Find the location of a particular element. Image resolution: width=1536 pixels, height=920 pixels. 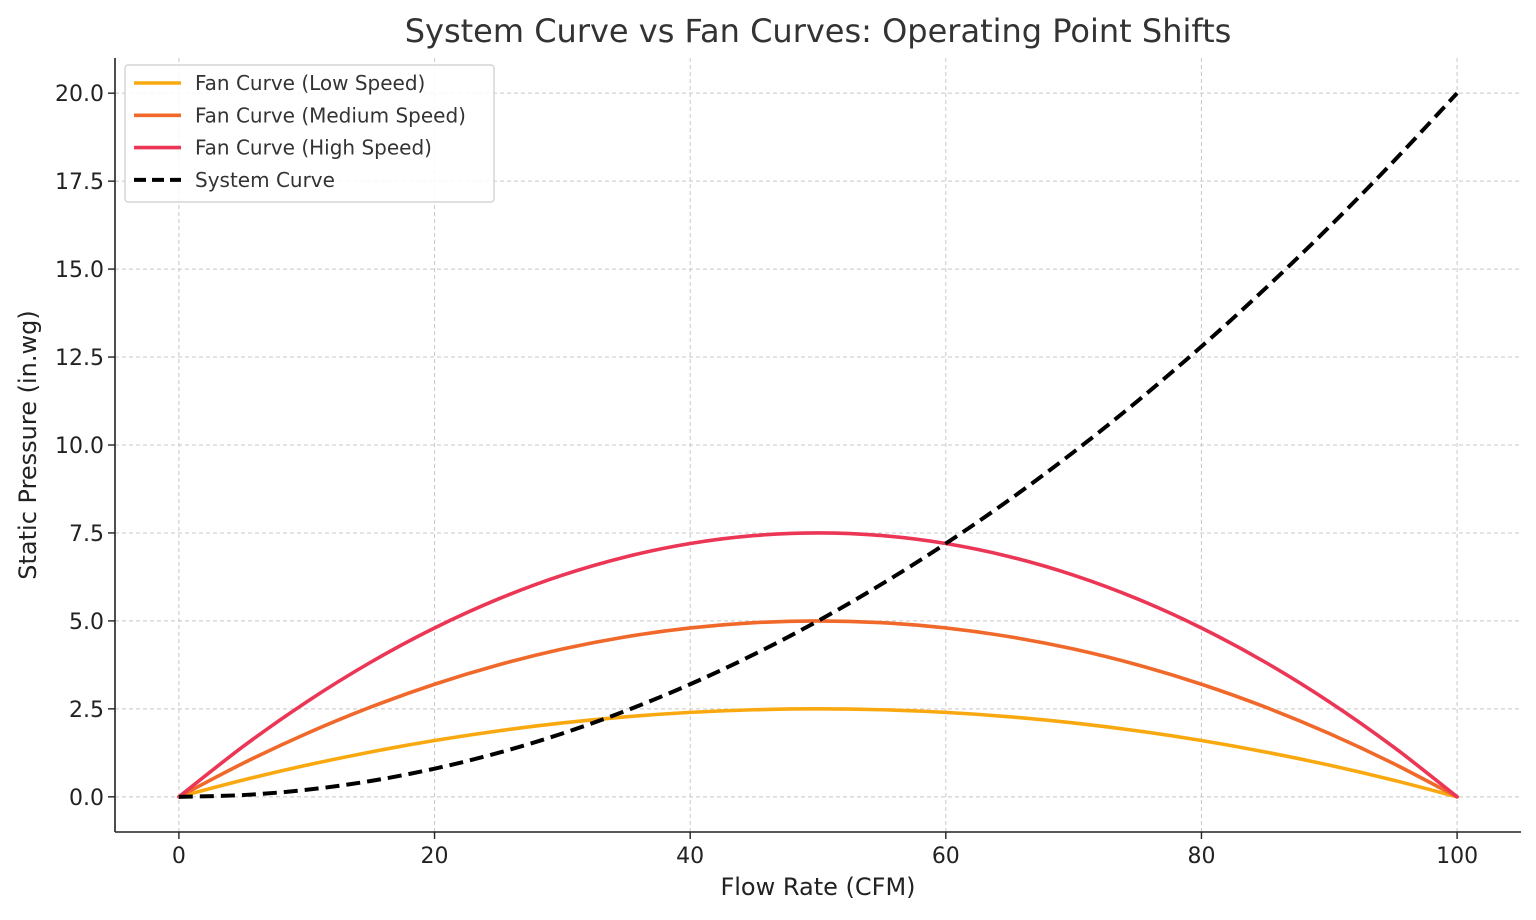

y-axis-label: Static Pressure (in.wg) is located at coordinates (28, 444).